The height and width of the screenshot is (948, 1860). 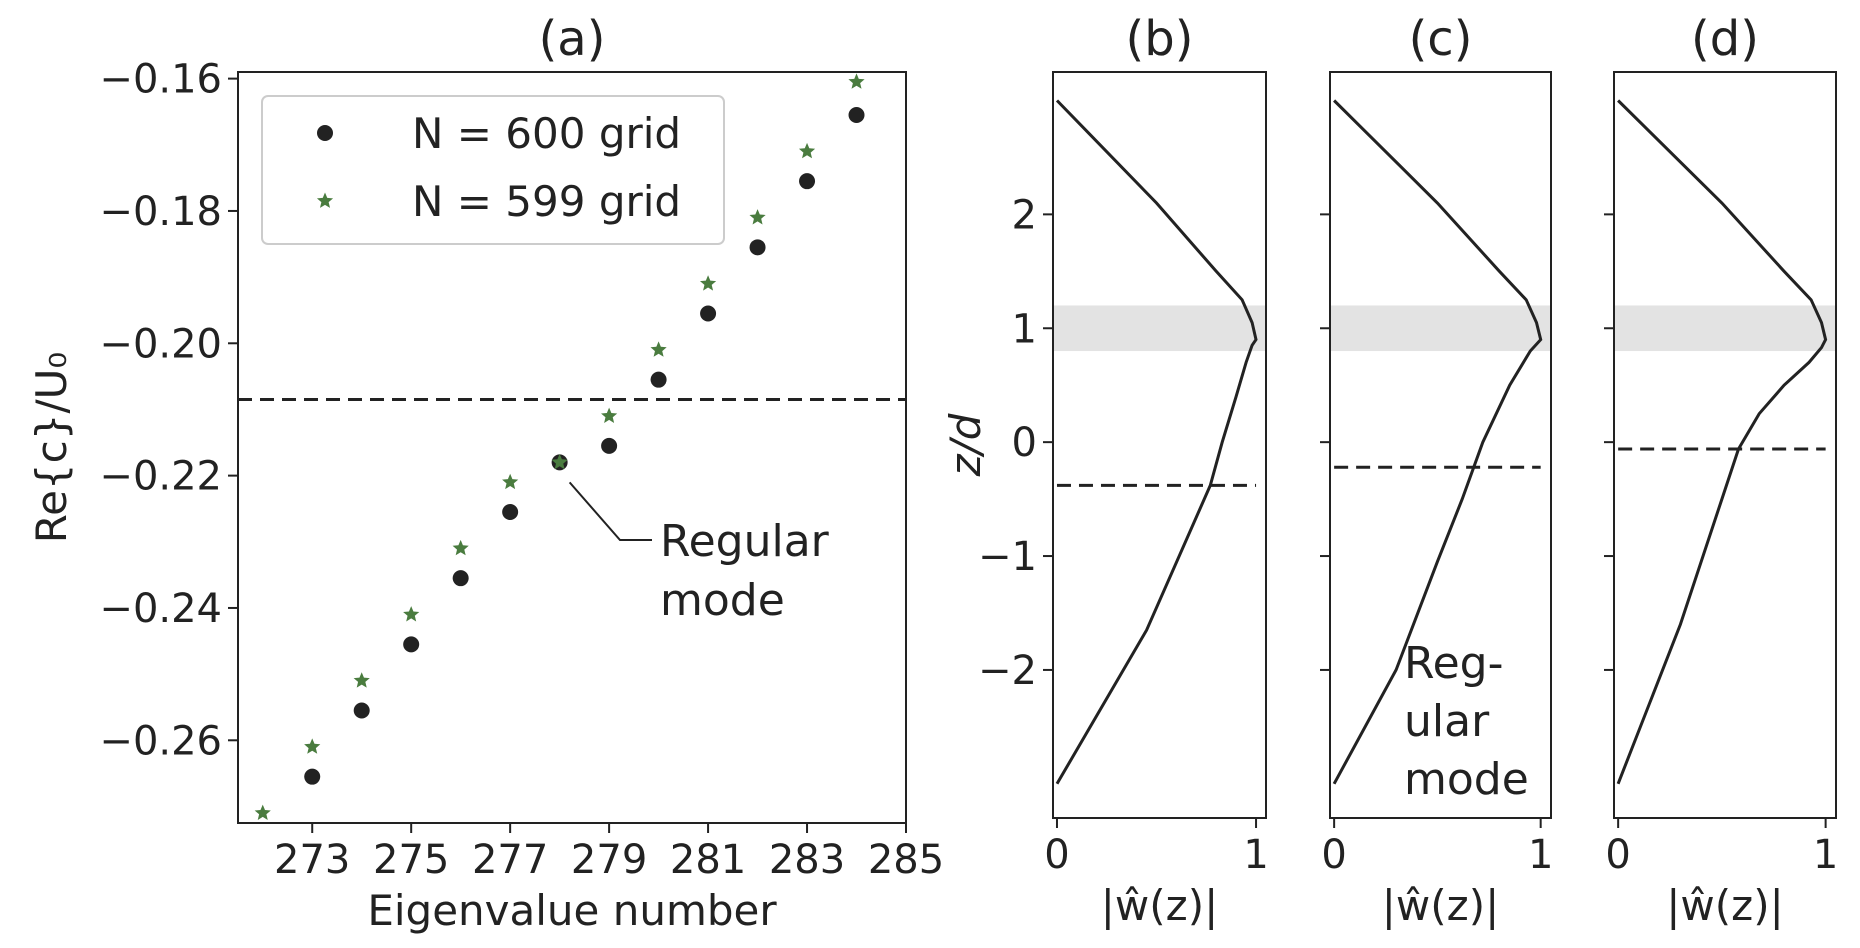 I want to click on legend-box, so click(x=493, y=170).